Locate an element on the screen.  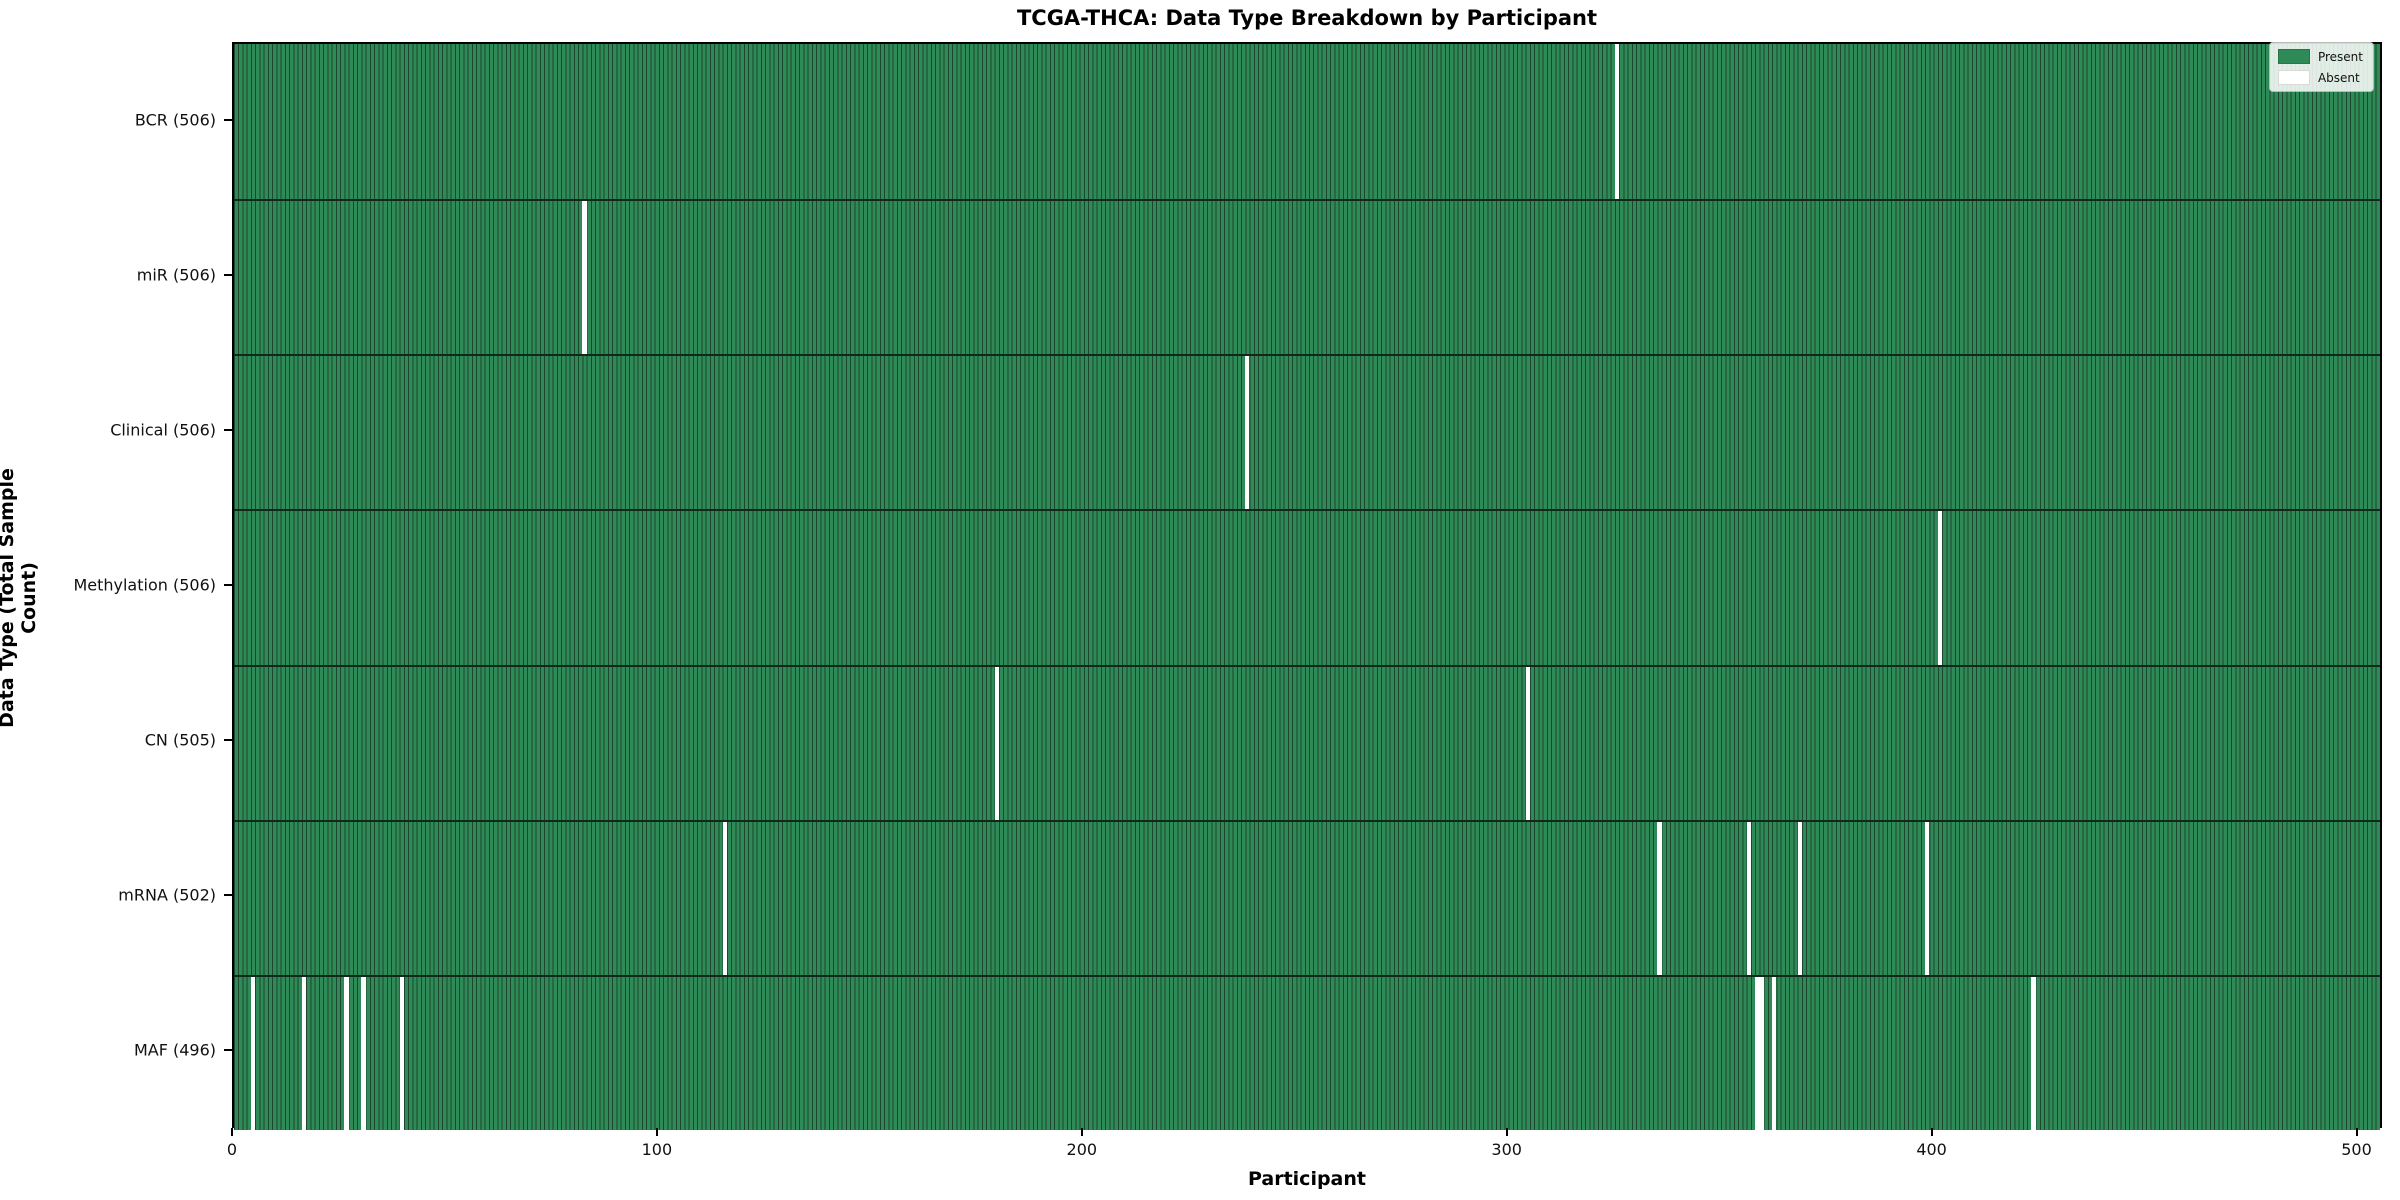
legend-label-present: Present is located at coordinates (2340, 56).